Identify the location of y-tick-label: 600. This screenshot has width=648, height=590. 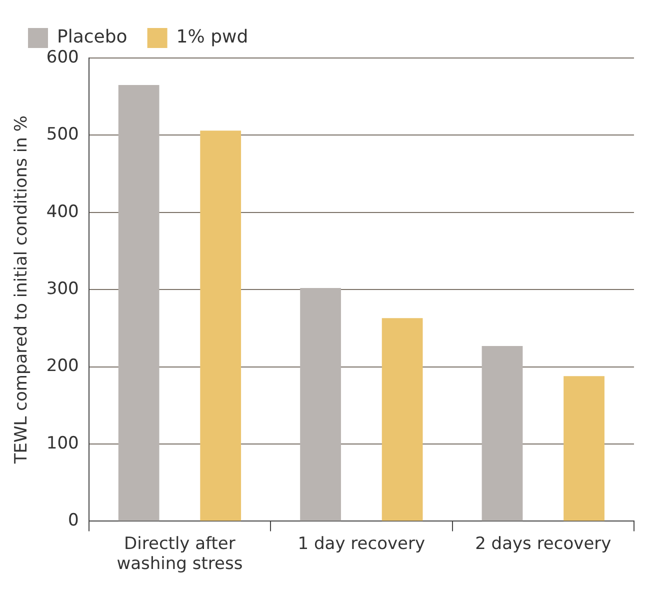
(62, 57).